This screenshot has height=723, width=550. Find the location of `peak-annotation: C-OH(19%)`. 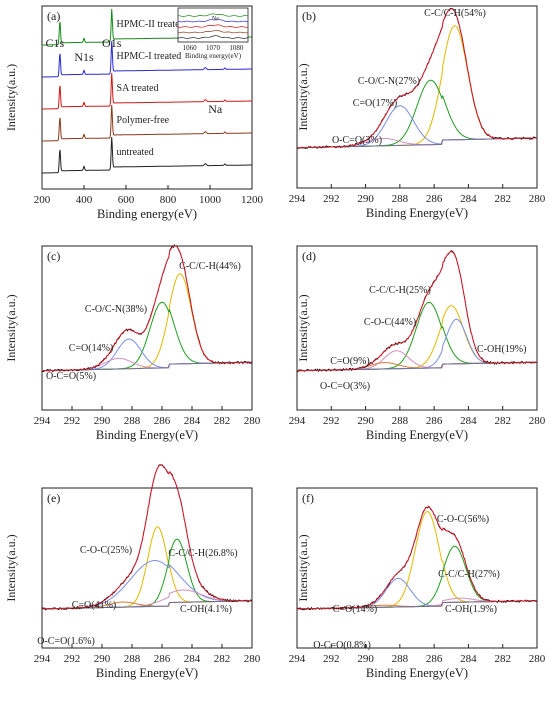

peak-annotation: C-OH(19%) is located at coordinates (501, 349).